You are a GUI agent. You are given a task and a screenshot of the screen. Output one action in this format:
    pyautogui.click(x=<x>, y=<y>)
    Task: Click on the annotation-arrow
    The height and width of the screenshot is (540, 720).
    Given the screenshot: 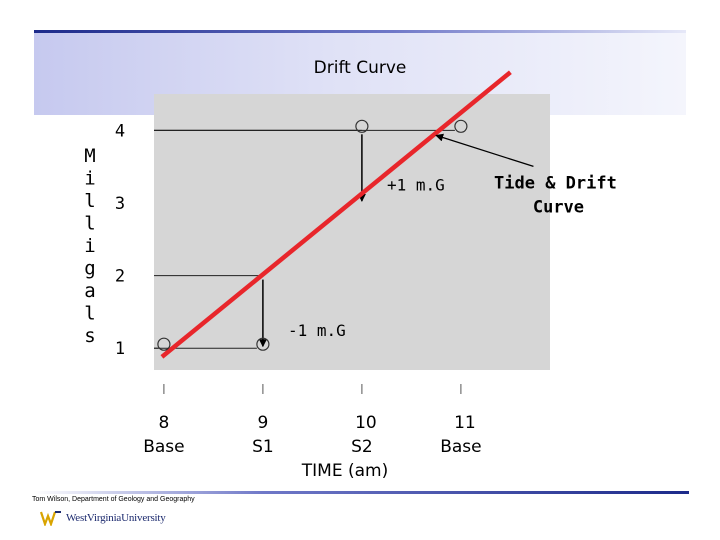 What is the action you would take?
    pyautogui.click(x=484, y=150)
    